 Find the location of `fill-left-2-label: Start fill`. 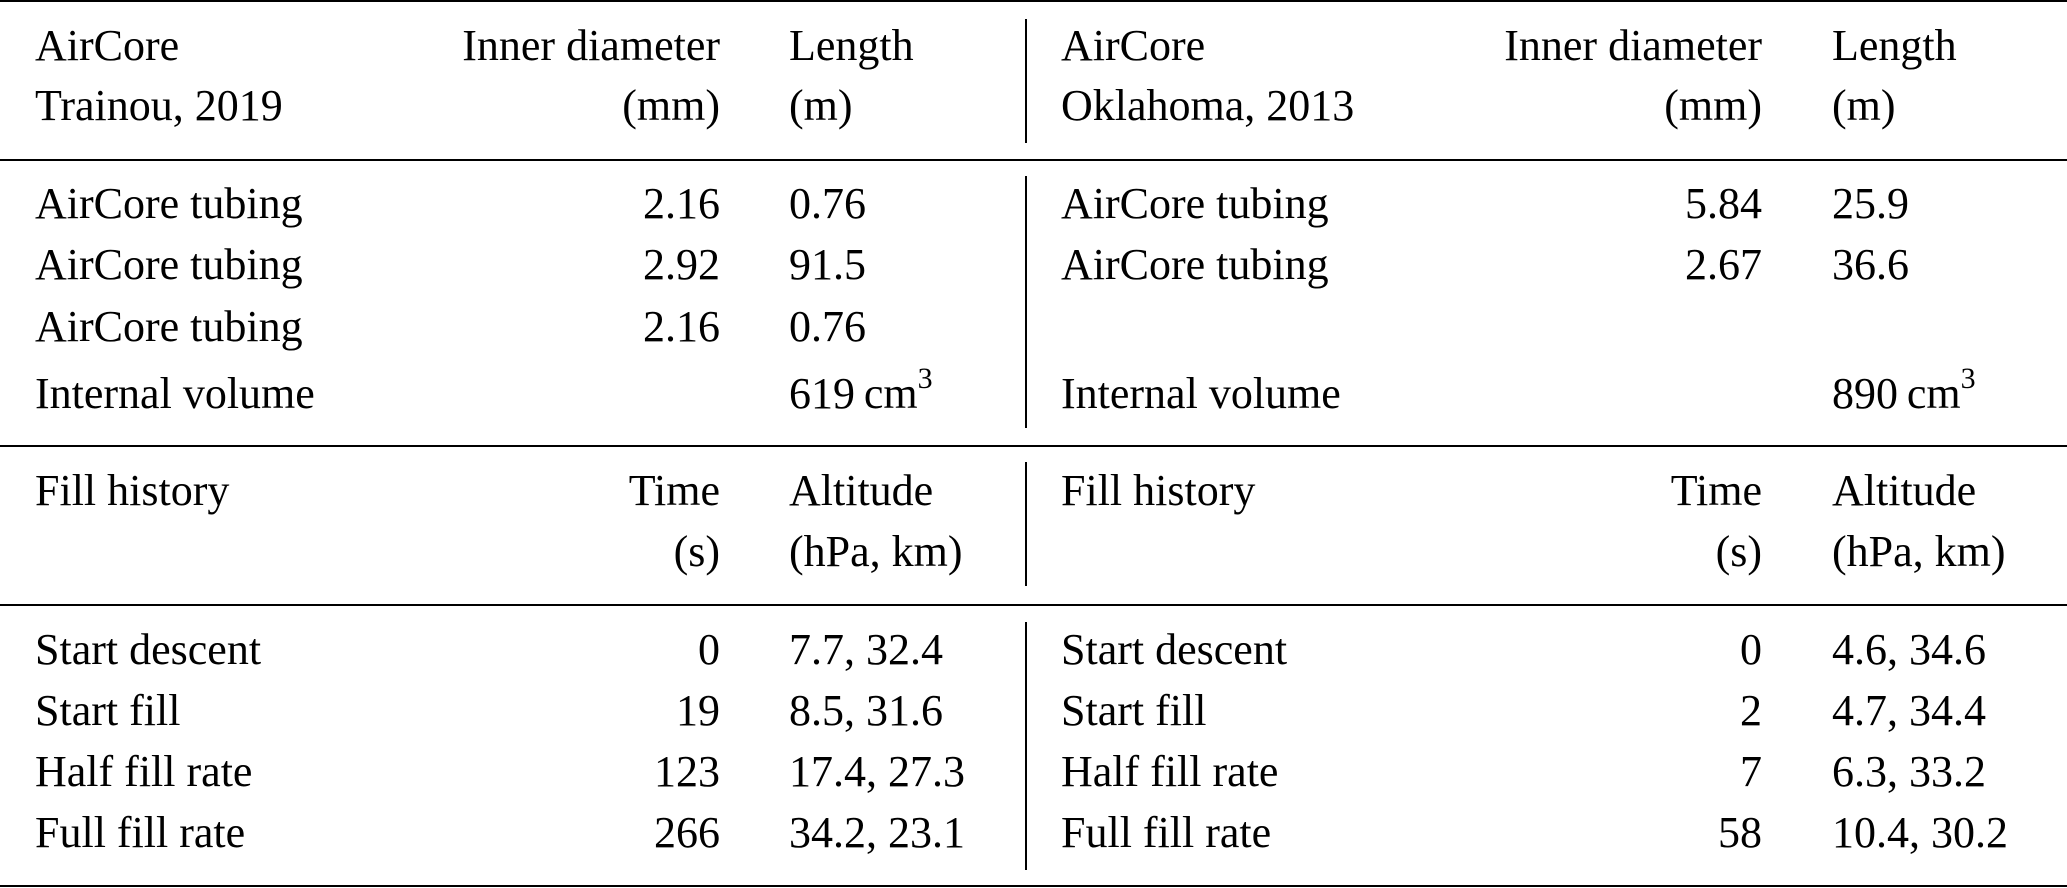

fill-left-2-label: Start fill is located at coordinates (108, 710).